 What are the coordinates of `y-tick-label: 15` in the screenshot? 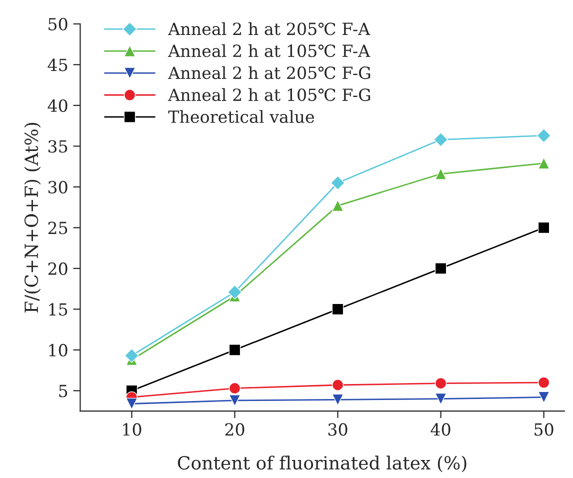 It's located at (58, 309).